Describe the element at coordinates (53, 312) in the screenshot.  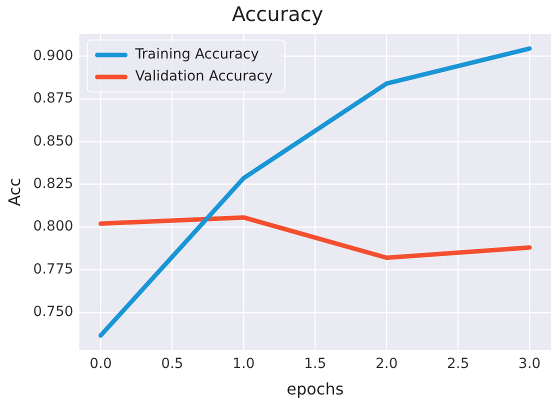
I see `y-tick-label: 0.750` at that location.